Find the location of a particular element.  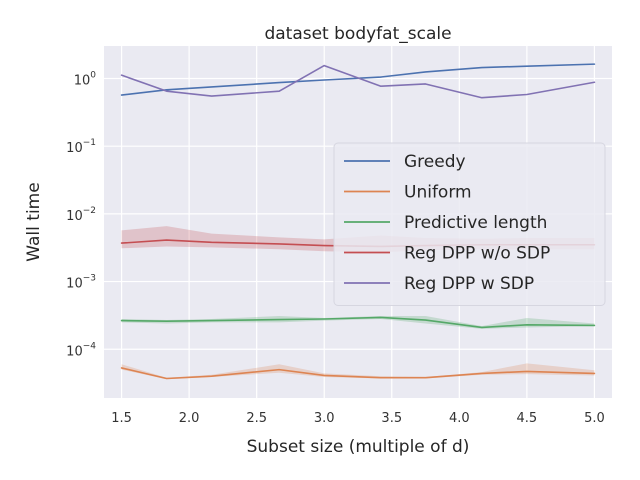

x-tick-label: 3.0 is located at coordinates (324, 418).